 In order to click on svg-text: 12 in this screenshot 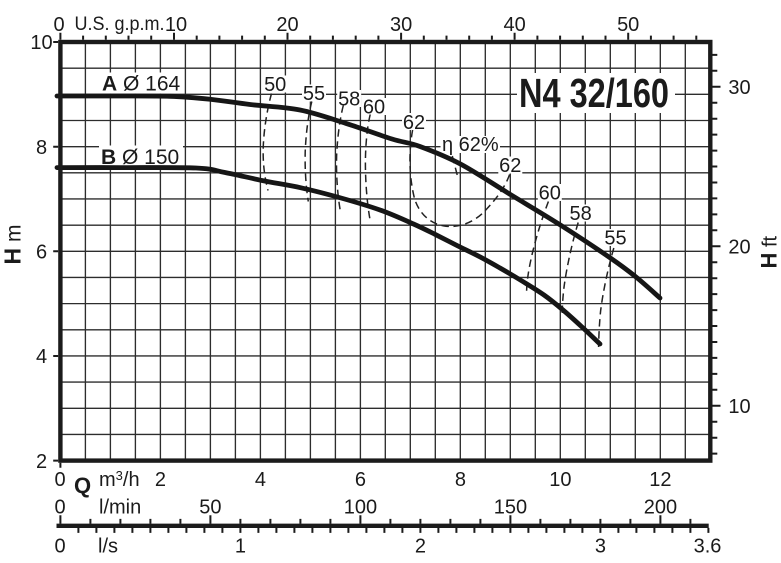, I will do `click(660, 480)`.